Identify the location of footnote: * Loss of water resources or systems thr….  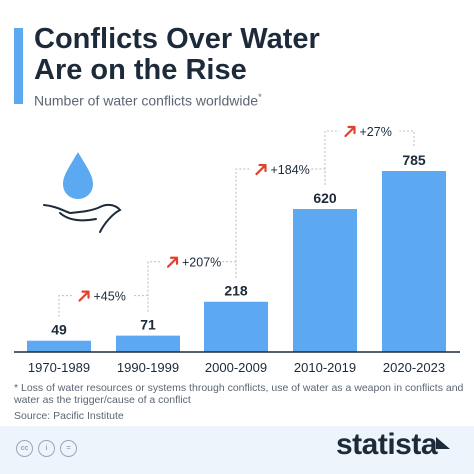
(239, 394).